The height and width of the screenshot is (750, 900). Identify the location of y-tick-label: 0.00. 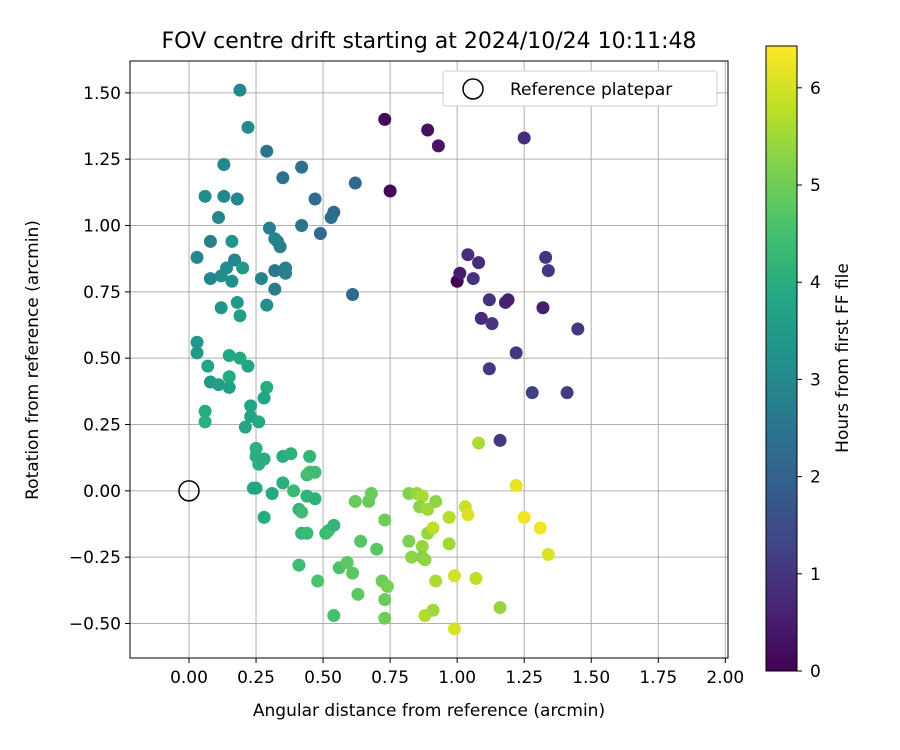
(102, 492).